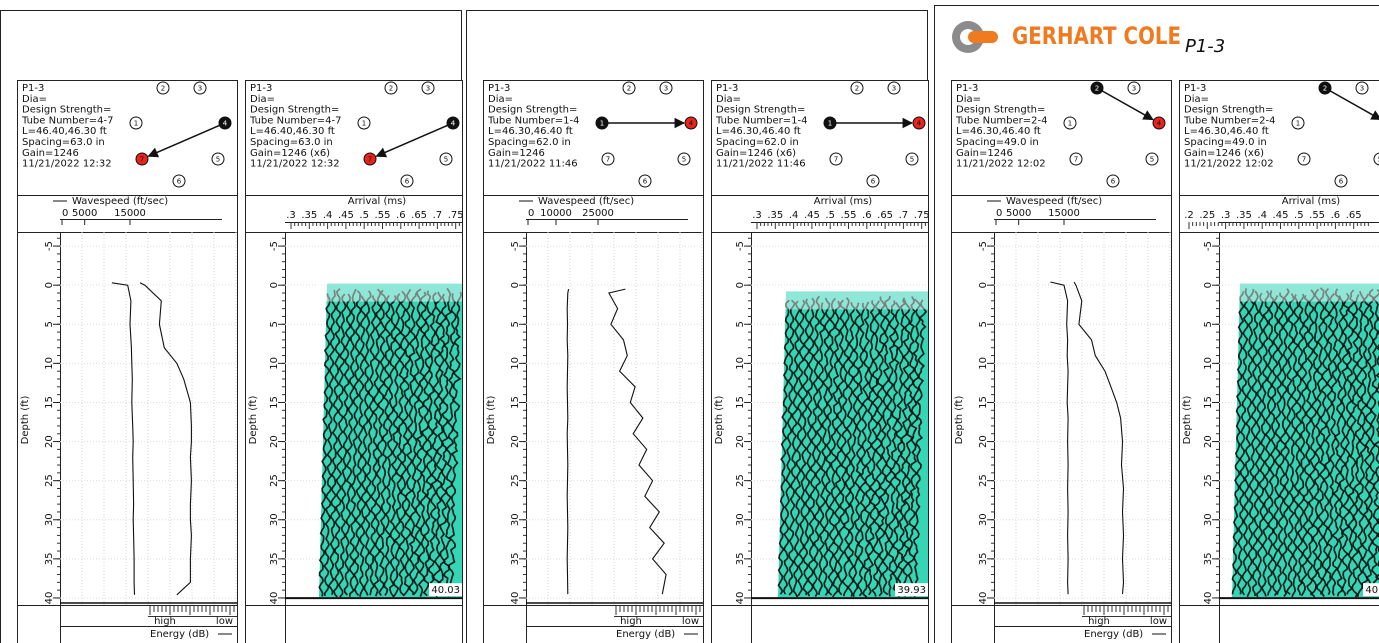 Image resolution: width=1379 pixels, height=643 pixels. What do you see at coordinates (295, 164) in the screenshot?
I see `info-line: 11/21/2022 12:32` at bounding box center [295, 164].